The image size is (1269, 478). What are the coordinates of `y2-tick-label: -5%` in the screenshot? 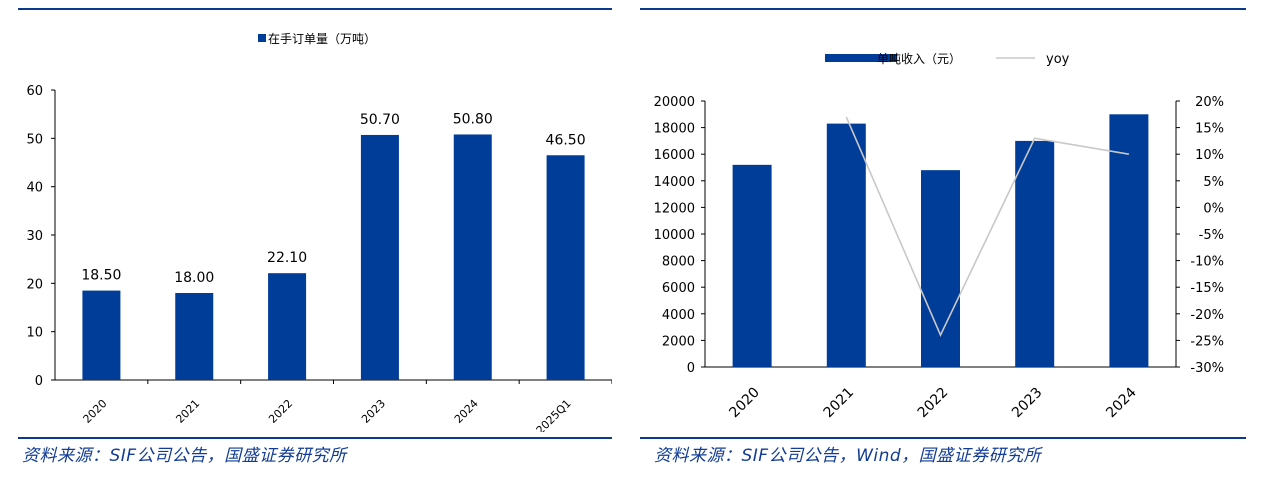 It's located at (1211, 235).